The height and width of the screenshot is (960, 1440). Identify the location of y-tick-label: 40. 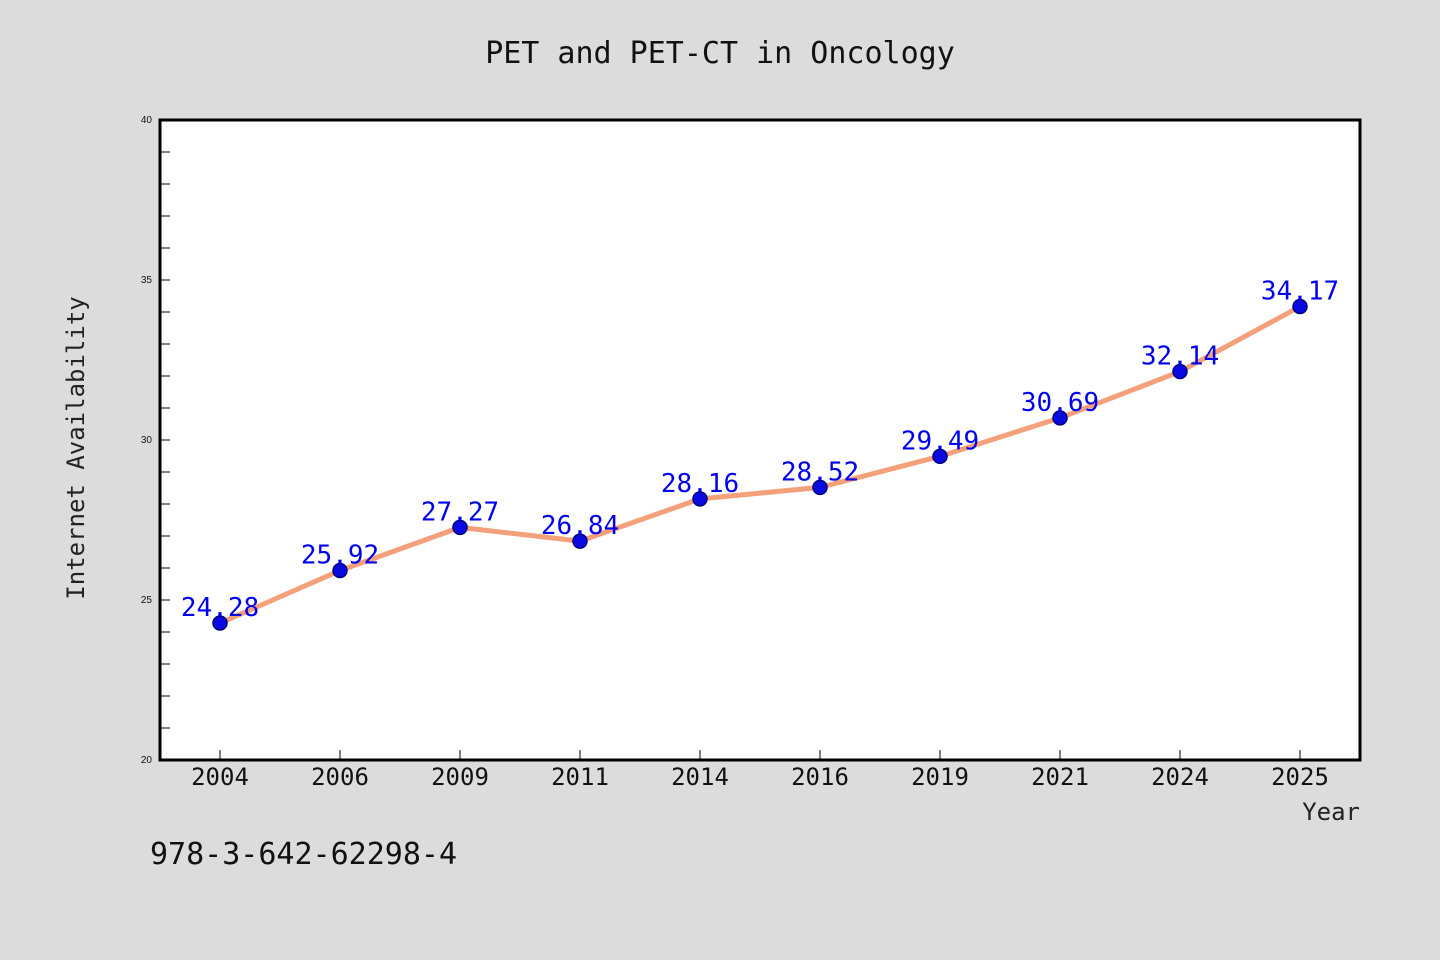
(147, 120).